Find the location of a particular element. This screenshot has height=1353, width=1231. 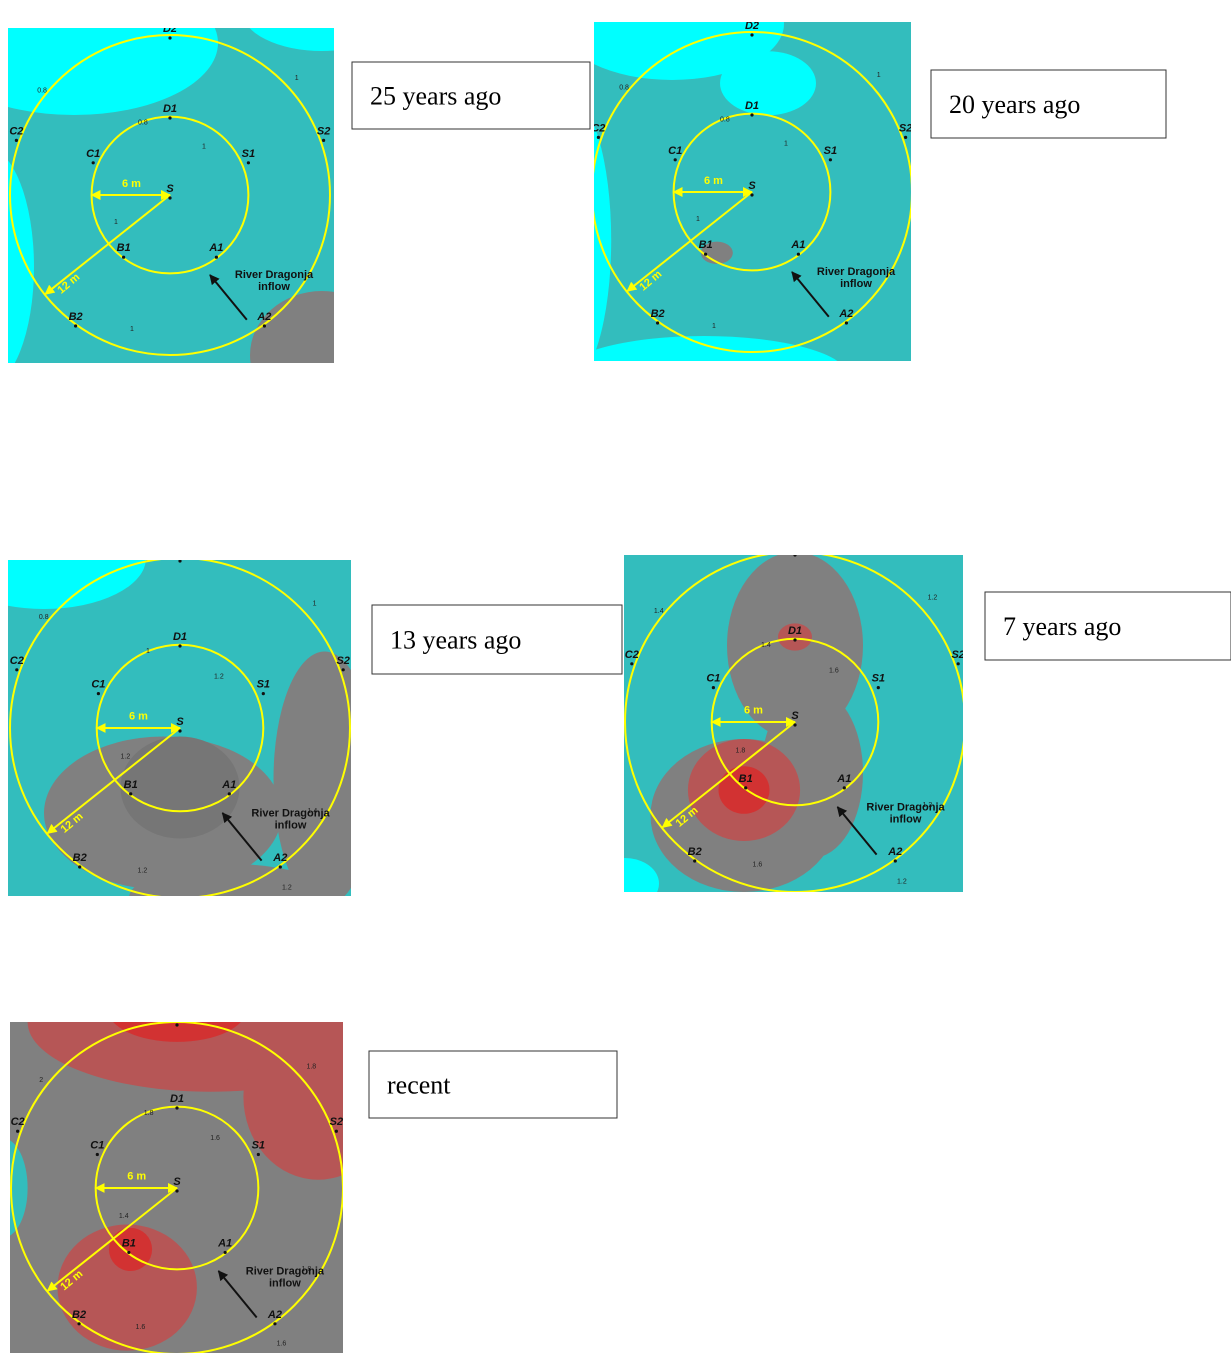

contour-label: 1.6 is located at coordinates (834, 671).